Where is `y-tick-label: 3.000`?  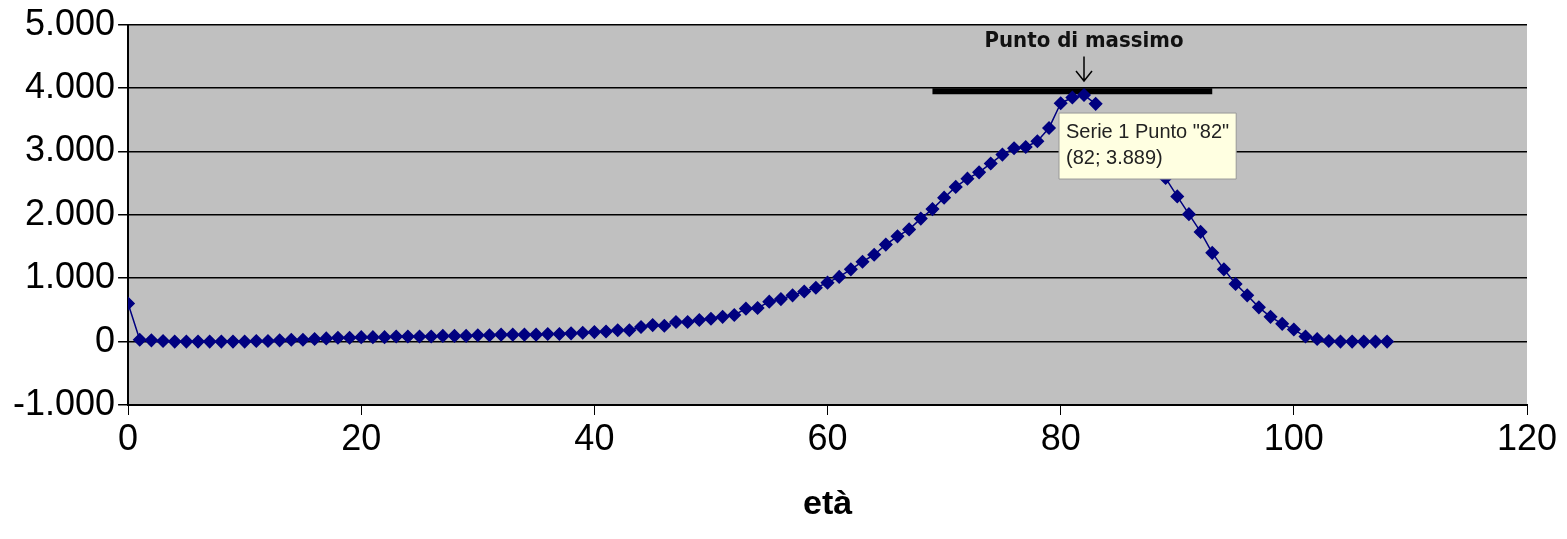 y-tick-label: 3.000 is located at coordinates (70, 149).